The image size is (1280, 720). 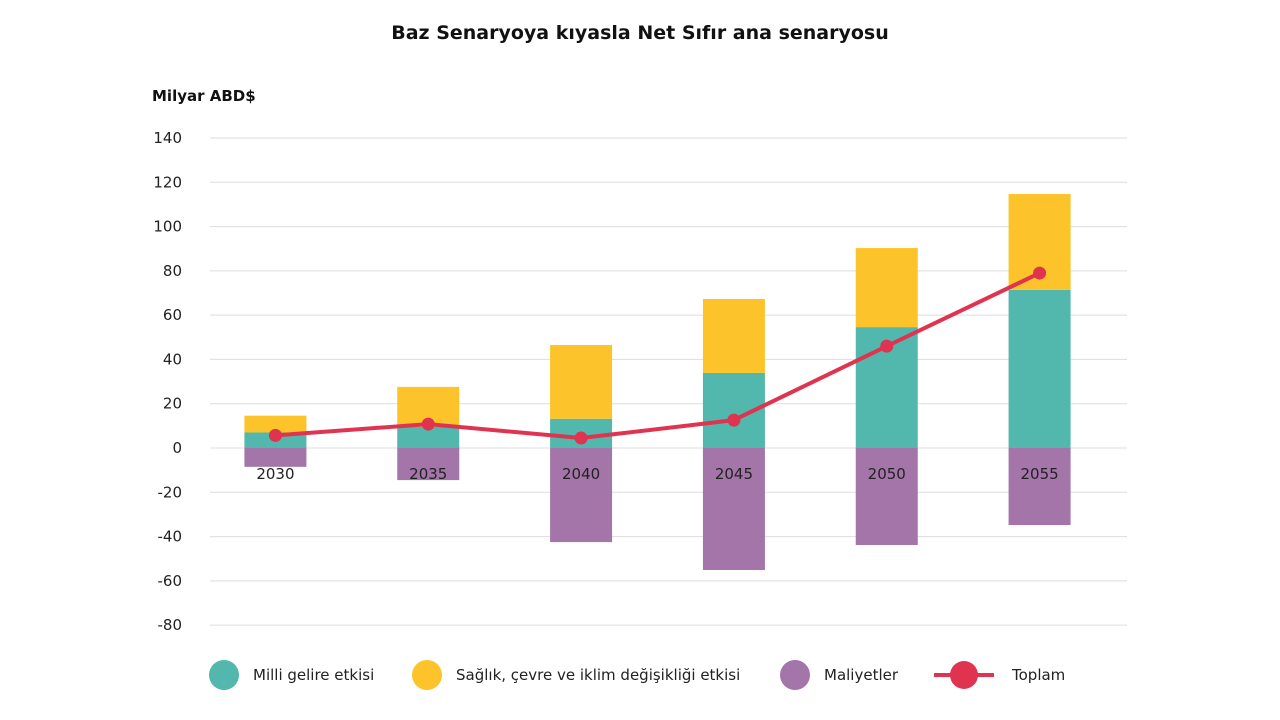 I want to click on y-tick-label: -20, so click(x=170, y=492).